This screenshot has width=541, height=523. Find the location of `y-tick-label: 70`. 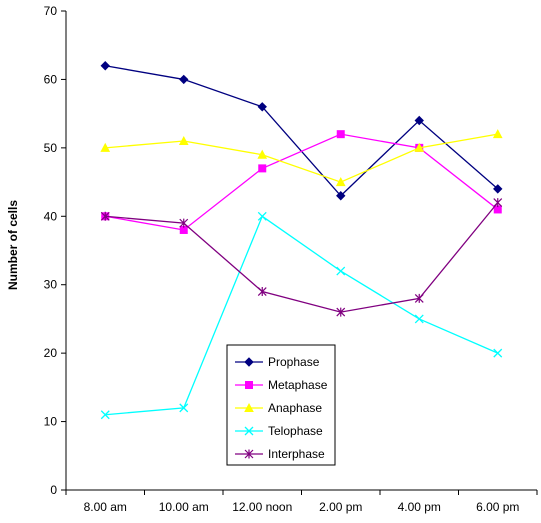

y-tick-label: 70 is located at coordinates (51, 11).